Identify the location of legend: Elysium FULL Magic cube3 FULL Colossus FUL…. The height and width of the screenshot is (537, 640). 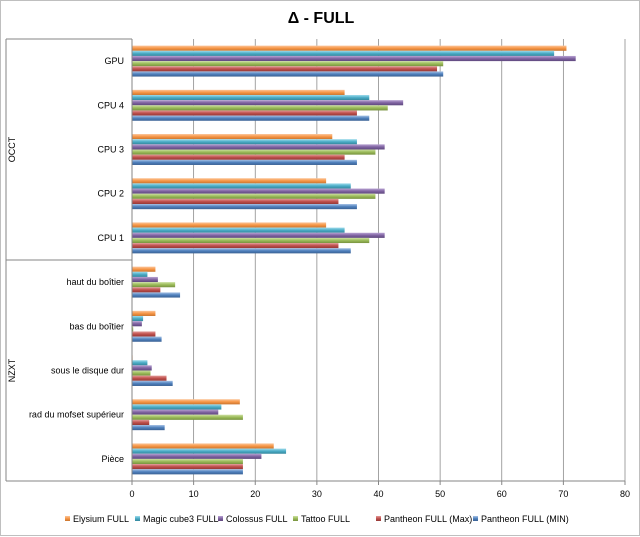
(317, 519).